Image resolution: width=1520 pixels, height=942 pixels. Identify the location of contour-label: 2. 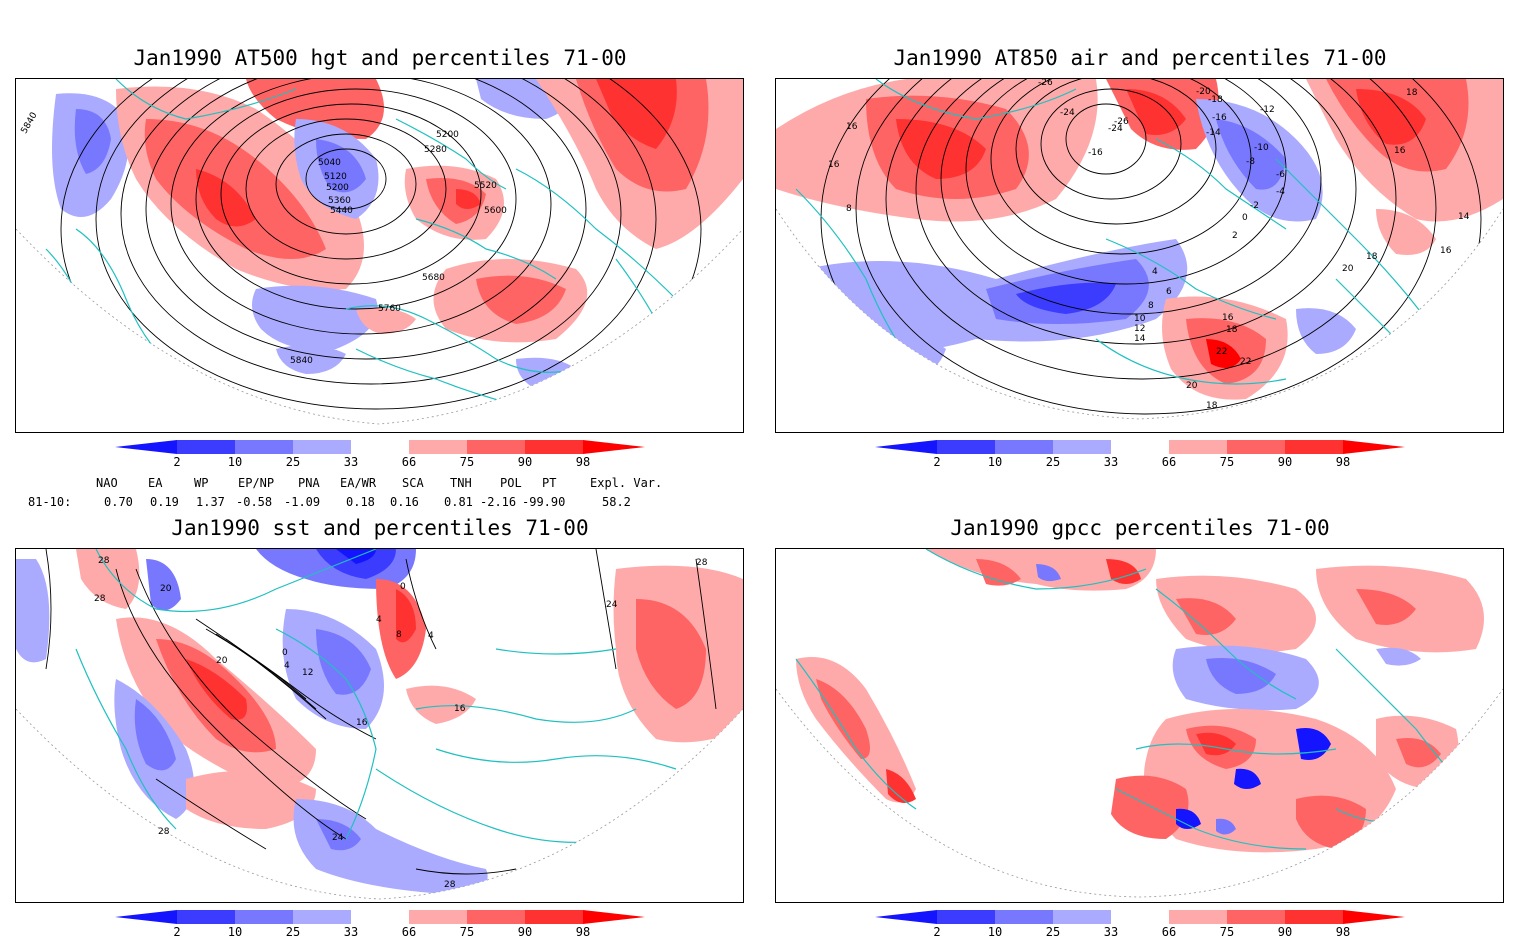
(1235, 236).